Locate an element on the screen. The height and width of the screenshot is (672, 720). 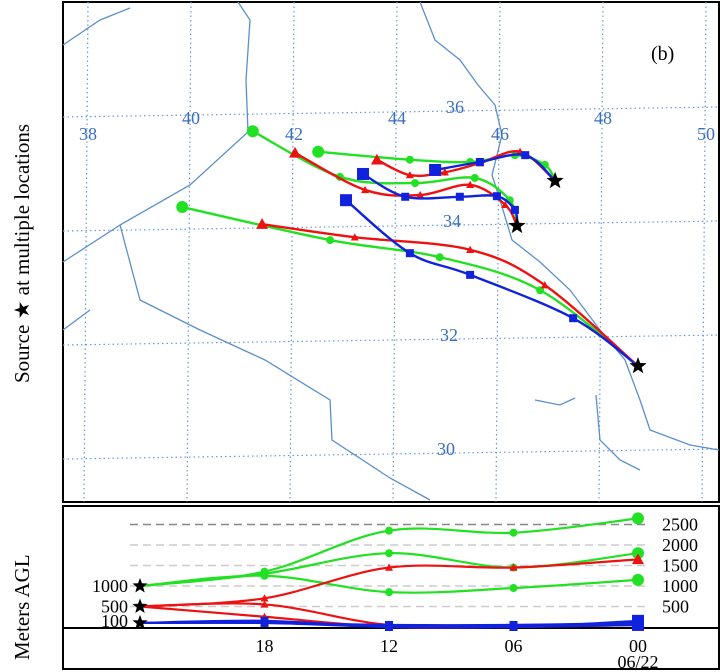
panel-label: (b) is located at coordinates (662, 54).